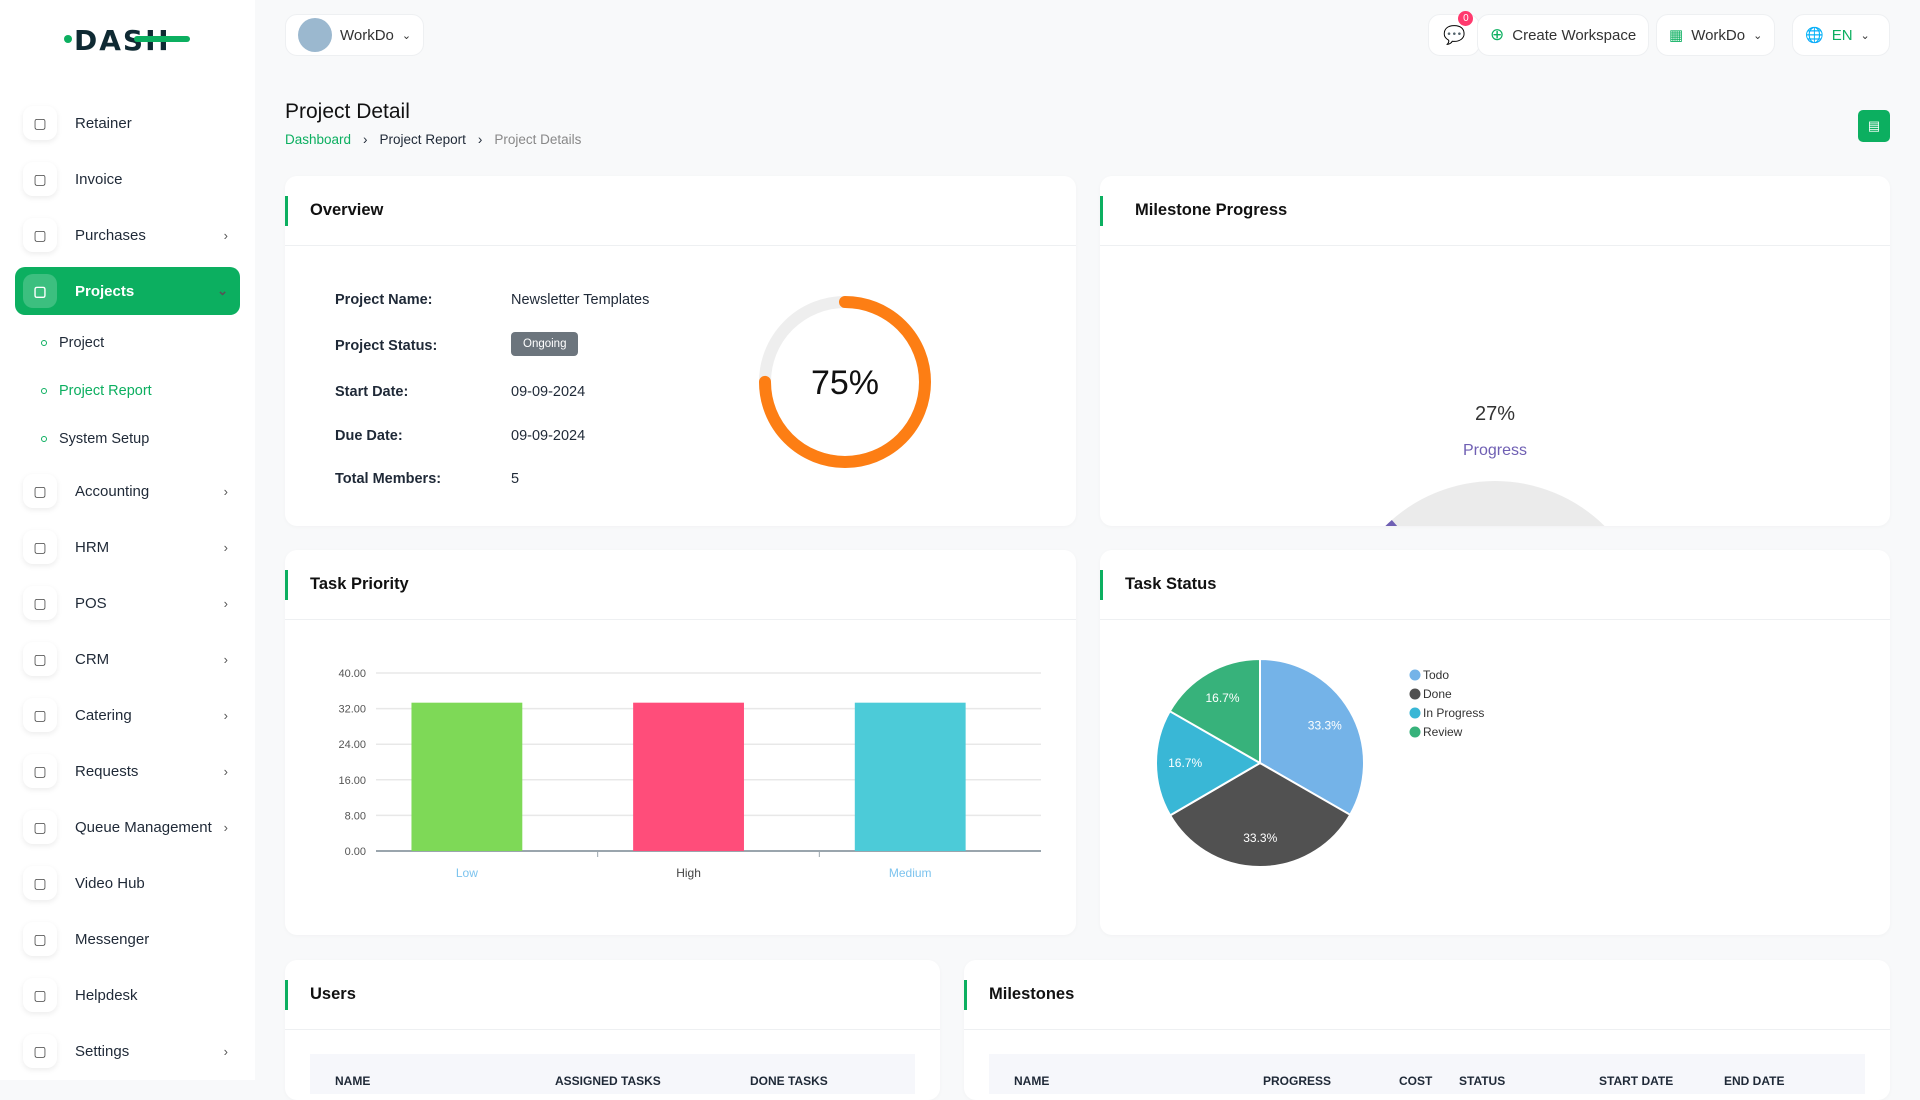 The image size is (1920, 1100). What do you see at coordinates (1497, 34) in the screenshot?
I see `plus-circle-icon: ⊕` at bounding box center [1497, 34].